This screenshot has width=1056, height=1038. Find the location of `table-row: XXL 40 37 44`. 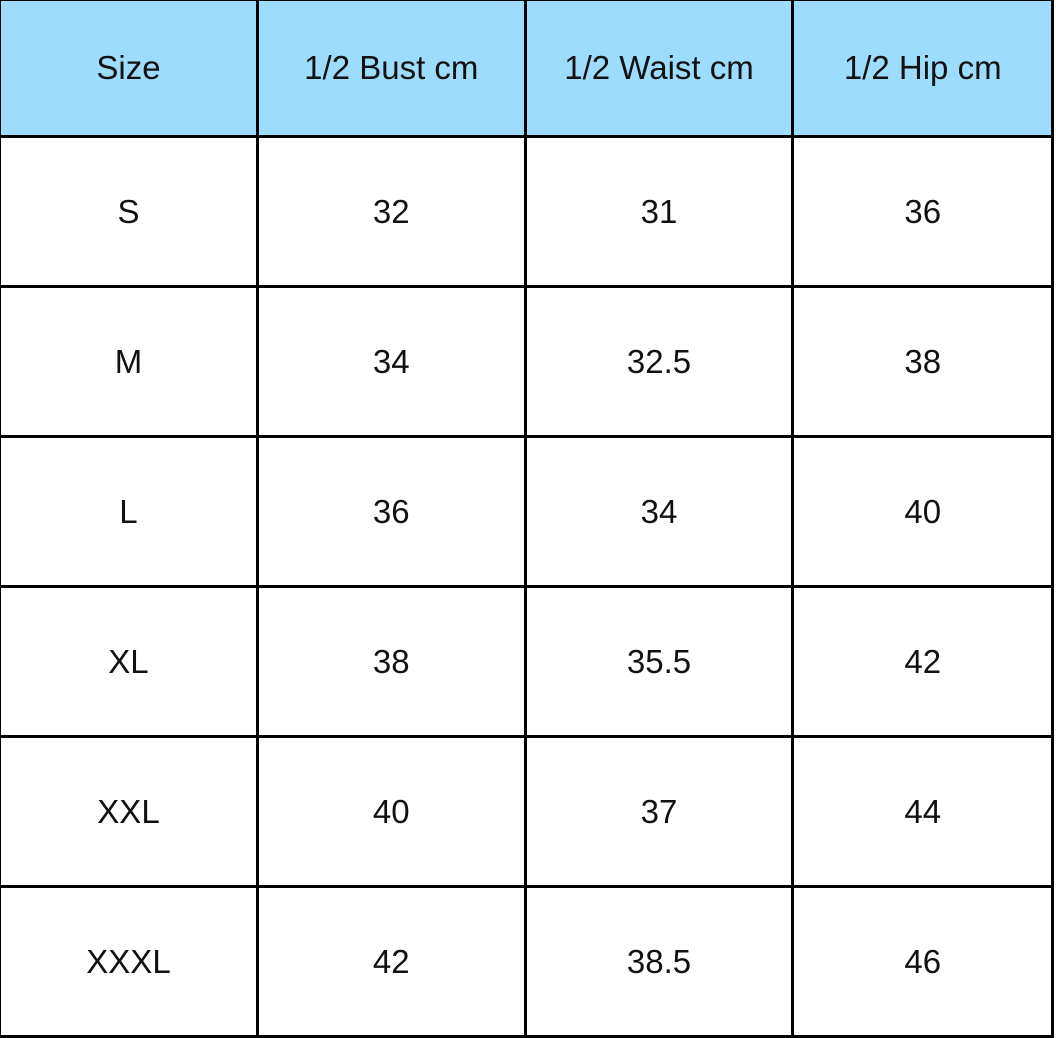

table-row: XXL 40 37 44 is located at coordinates (527, 811).